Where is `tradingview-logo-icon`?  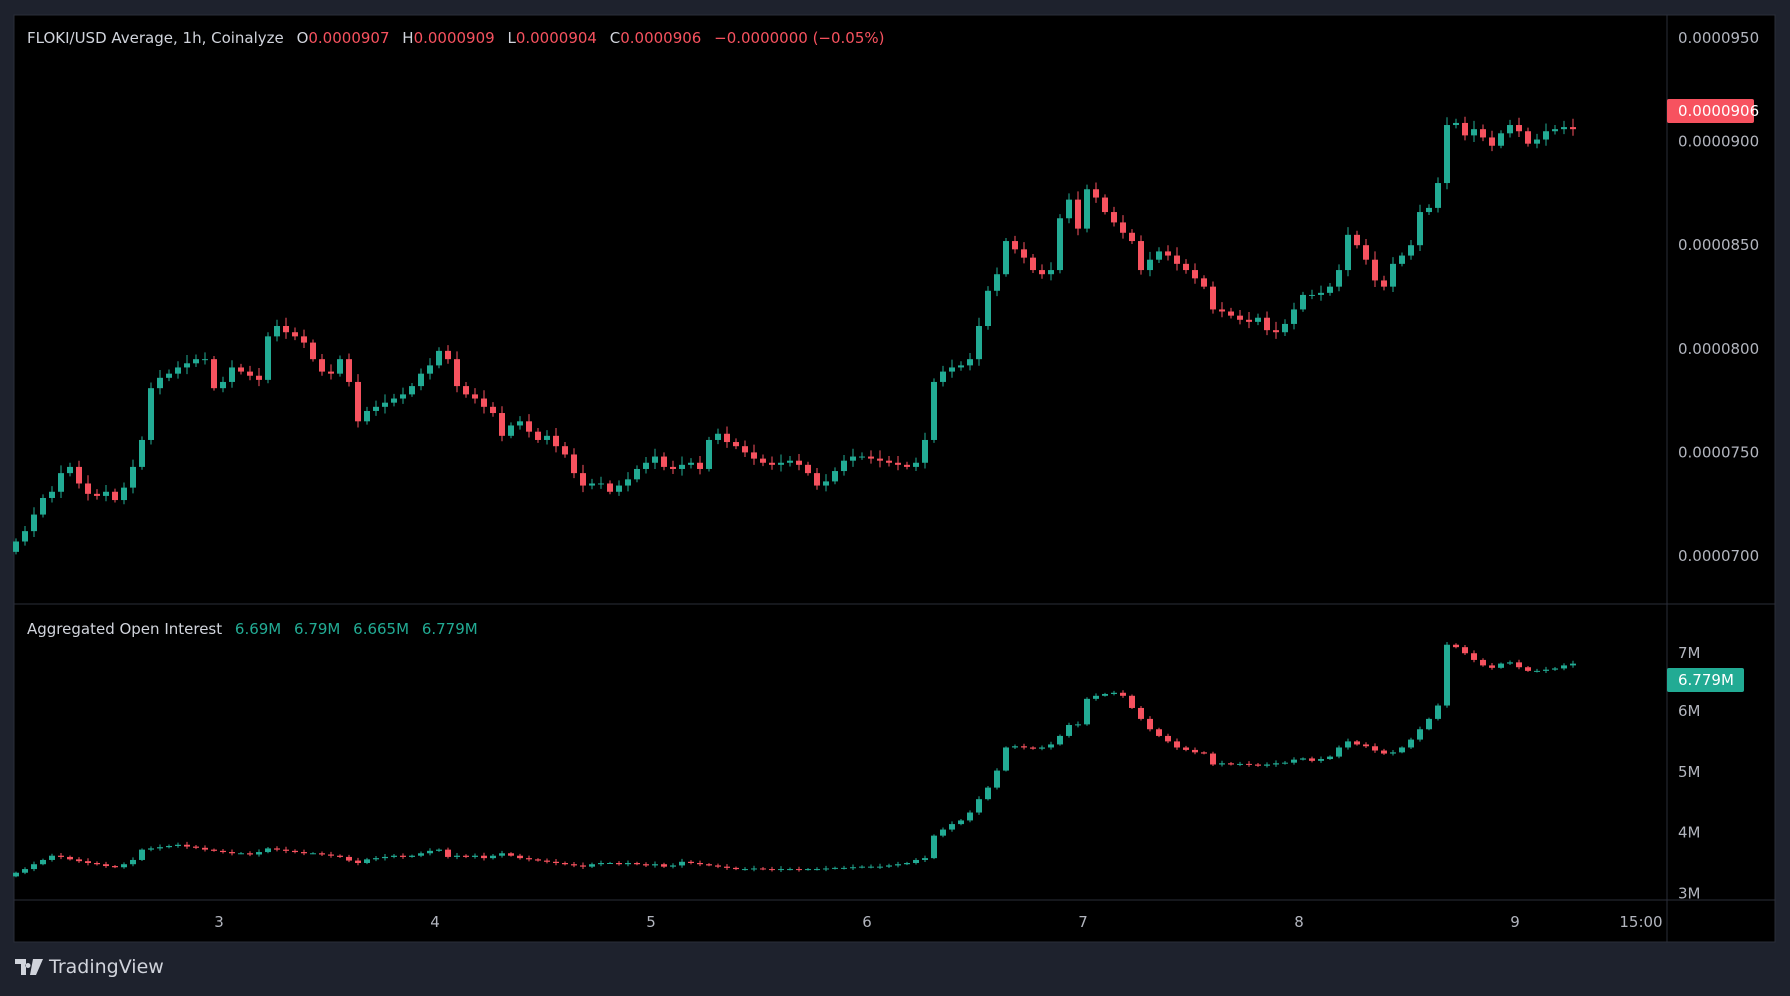
tradingview-logo-icon is located at coordinates (29, 967).